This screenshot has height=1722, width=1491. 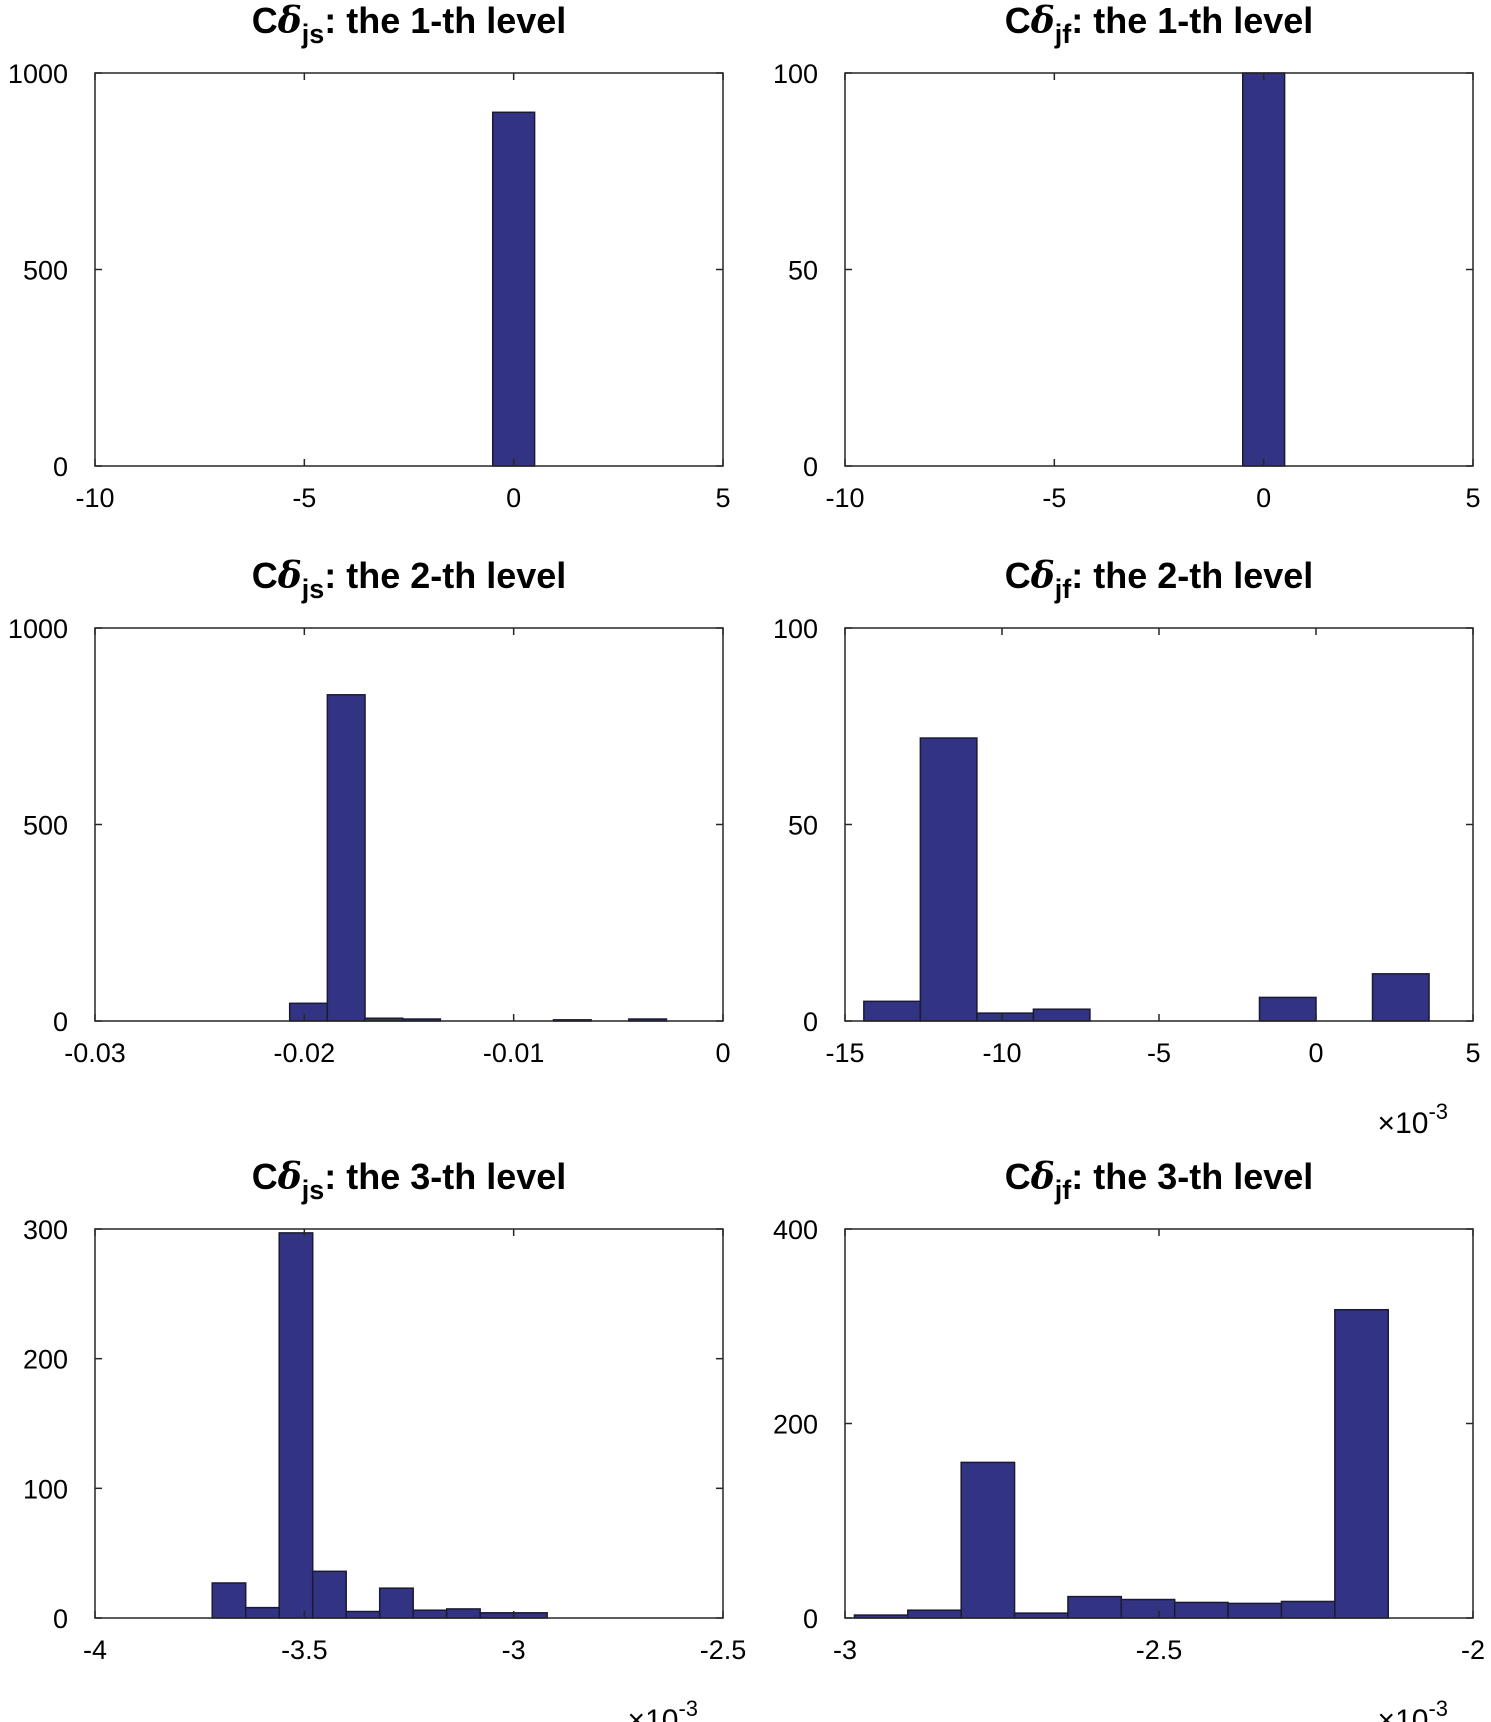 What do you see at coordinates (369, 256) in the screenshot?
I see `histogram-panel-1: -10 -5 0 5 0 500 1000 Cδjs: the 1-th level` at bounding box center [369, 256].